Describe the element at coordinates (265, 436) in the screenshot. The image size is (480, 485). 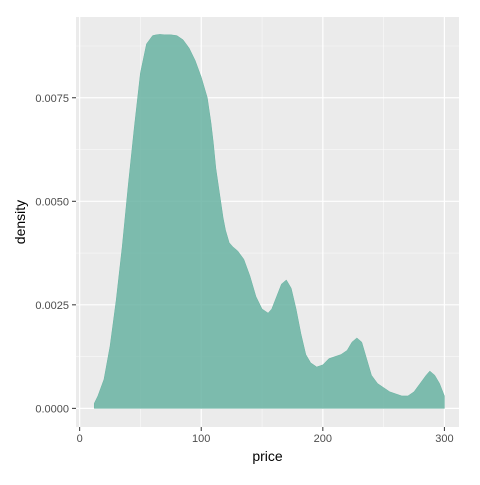
I see `x-axis: 0 100 200 300` at that location.